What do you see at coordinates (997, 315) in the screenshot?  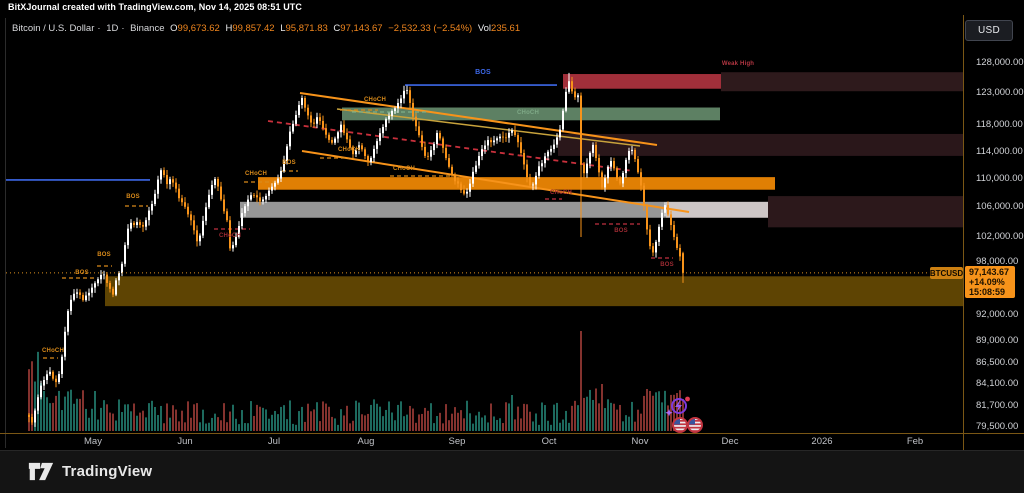 I see `price-tick: 92,000.00` at bounding box center [997, 315].